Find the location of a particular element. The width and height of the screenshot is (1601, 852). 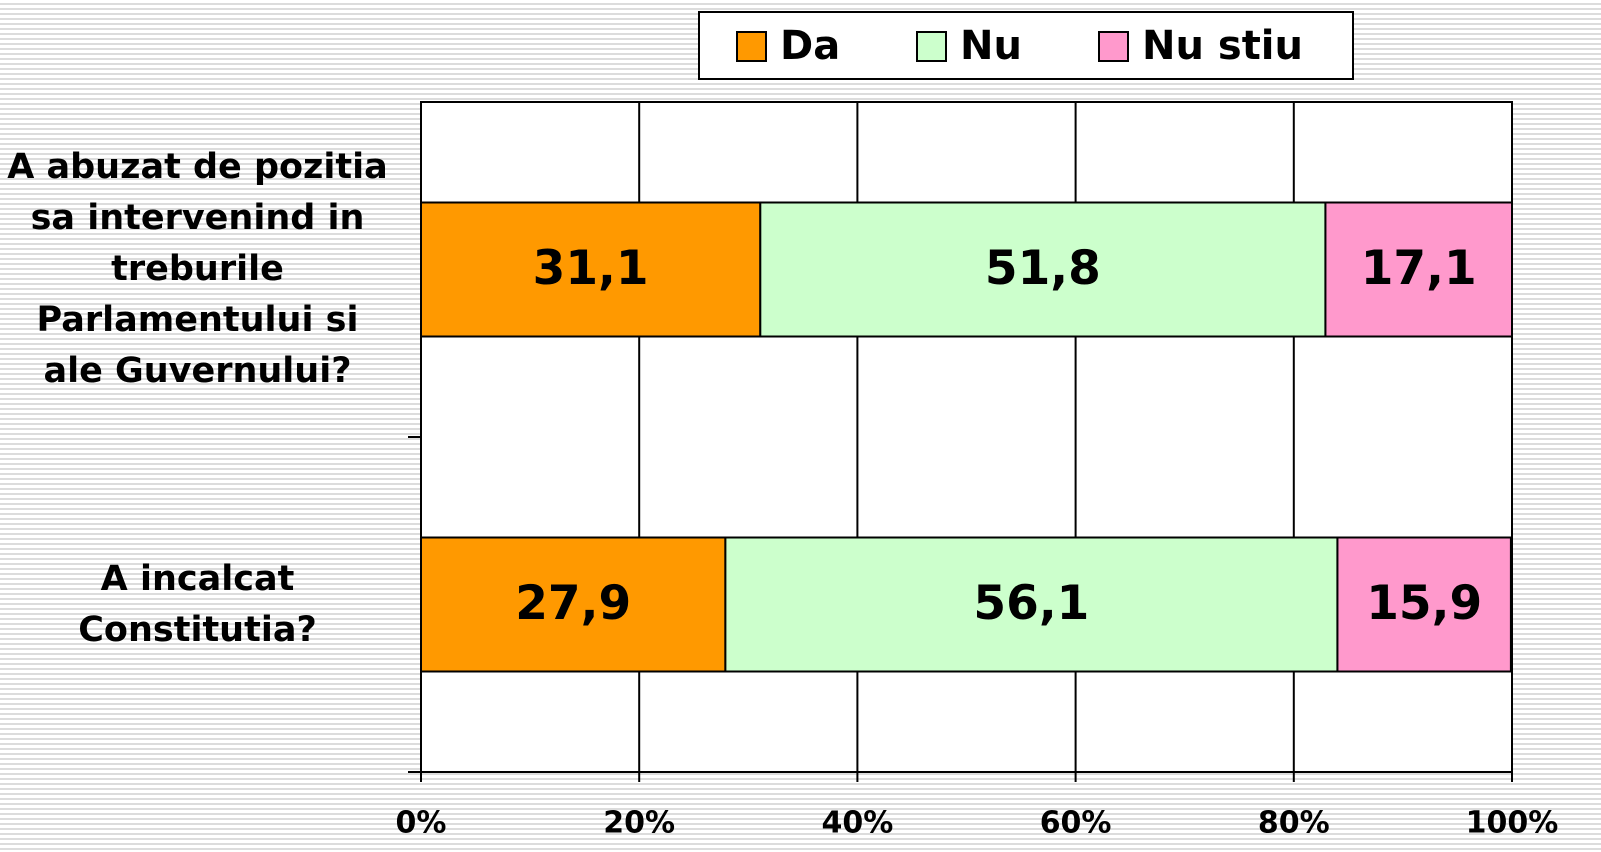

x-tick-label: 0% is located at coordinates (421, 823).